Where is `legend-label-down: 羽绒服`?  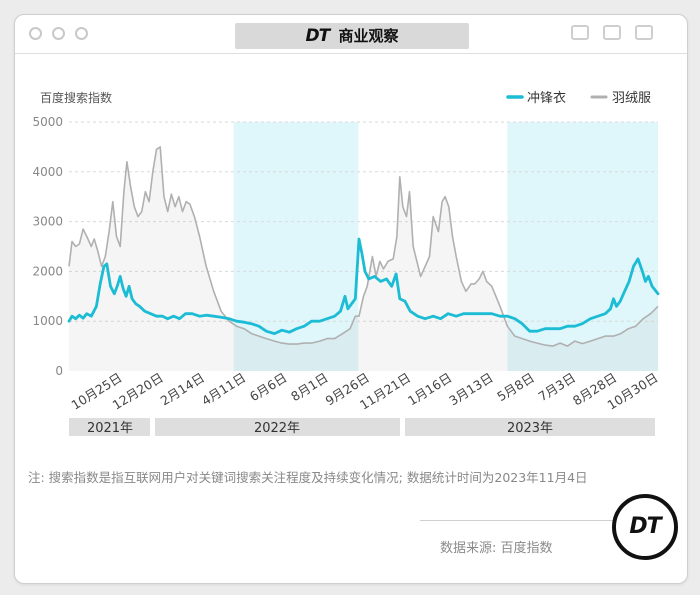 legend-label-down: 羽绒服 is located at coordinates (631, 98).